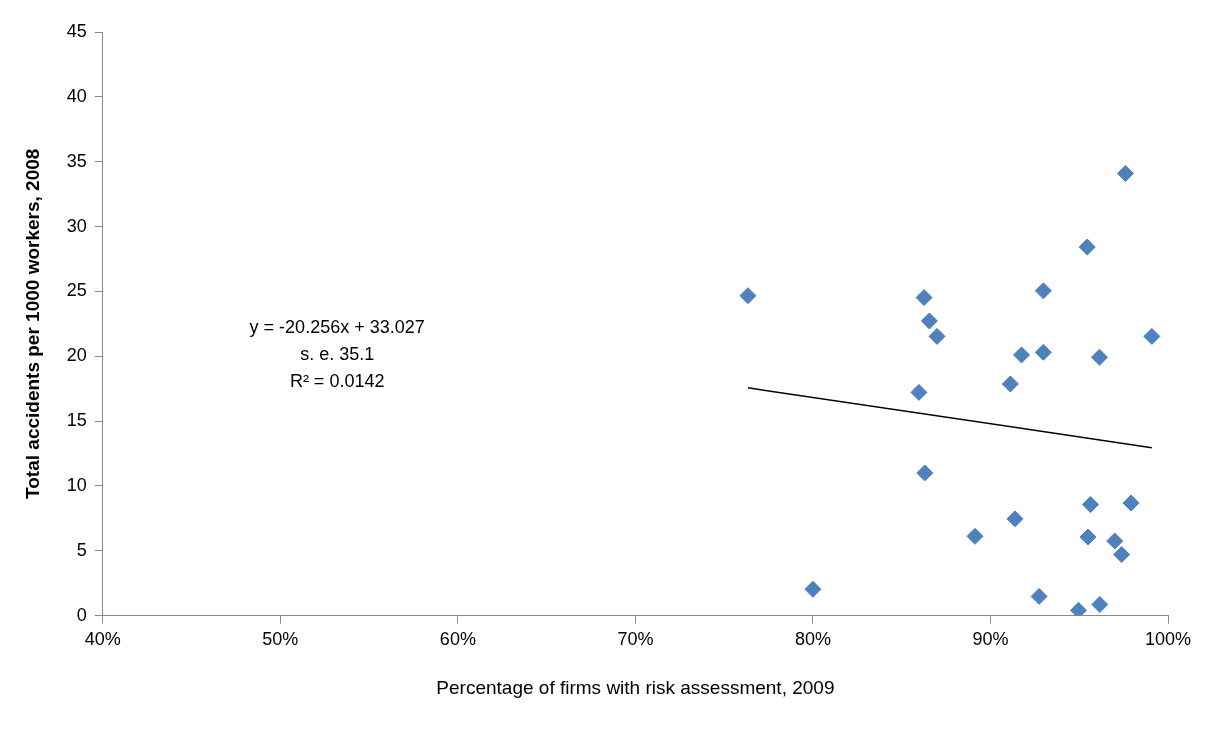  I want to click on y-tick-label: 20, so click(76, 355).